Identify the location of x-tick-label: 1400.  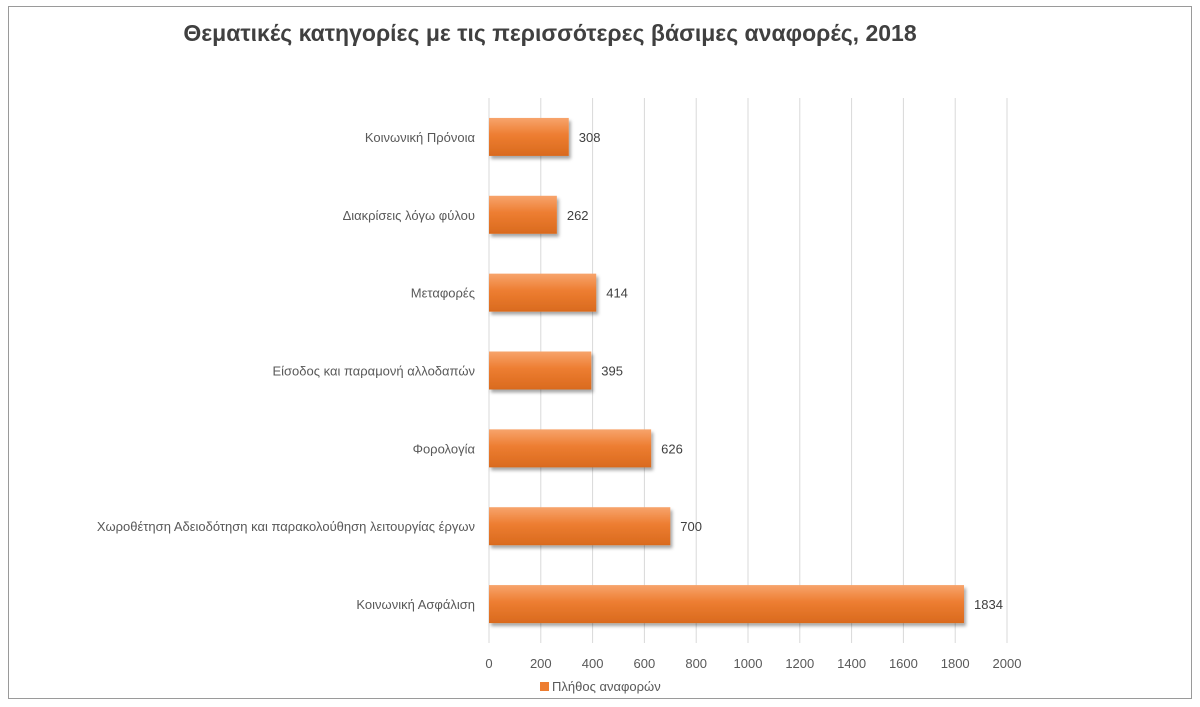
(851, 663).